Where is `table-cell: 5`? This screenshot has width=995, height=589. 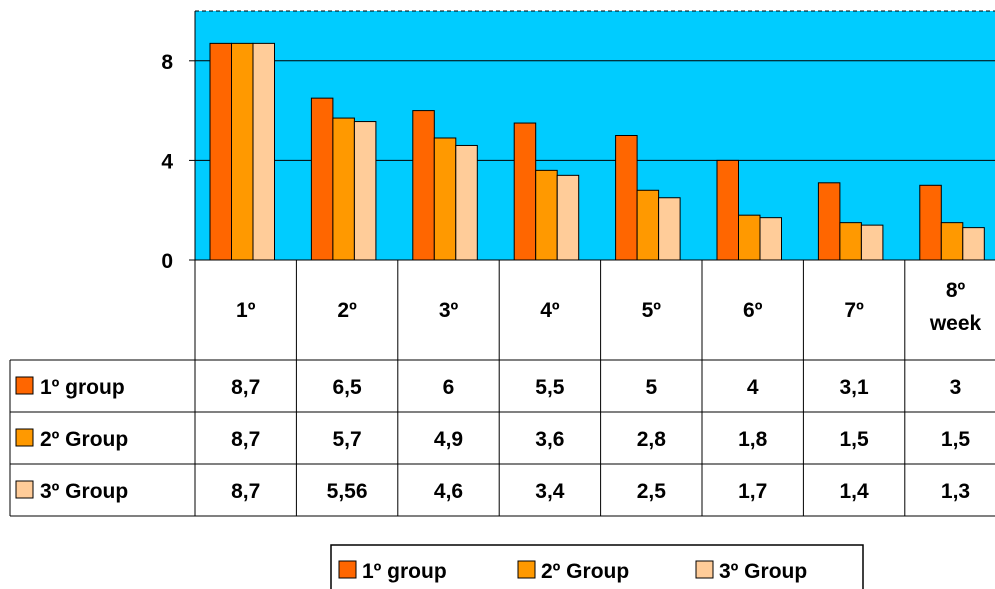
table-cell: 5 is located at coordinates (651, 387).